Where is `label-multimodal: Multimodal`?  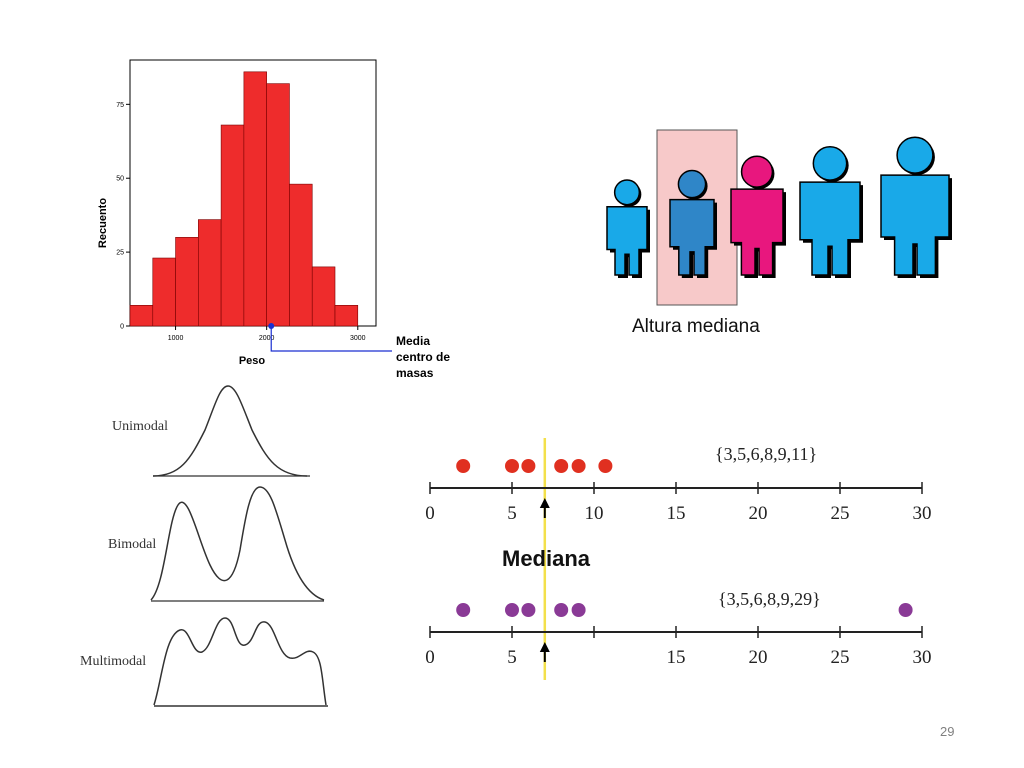 label-multimodal: Multimodal is located at coordinates (113, 661).